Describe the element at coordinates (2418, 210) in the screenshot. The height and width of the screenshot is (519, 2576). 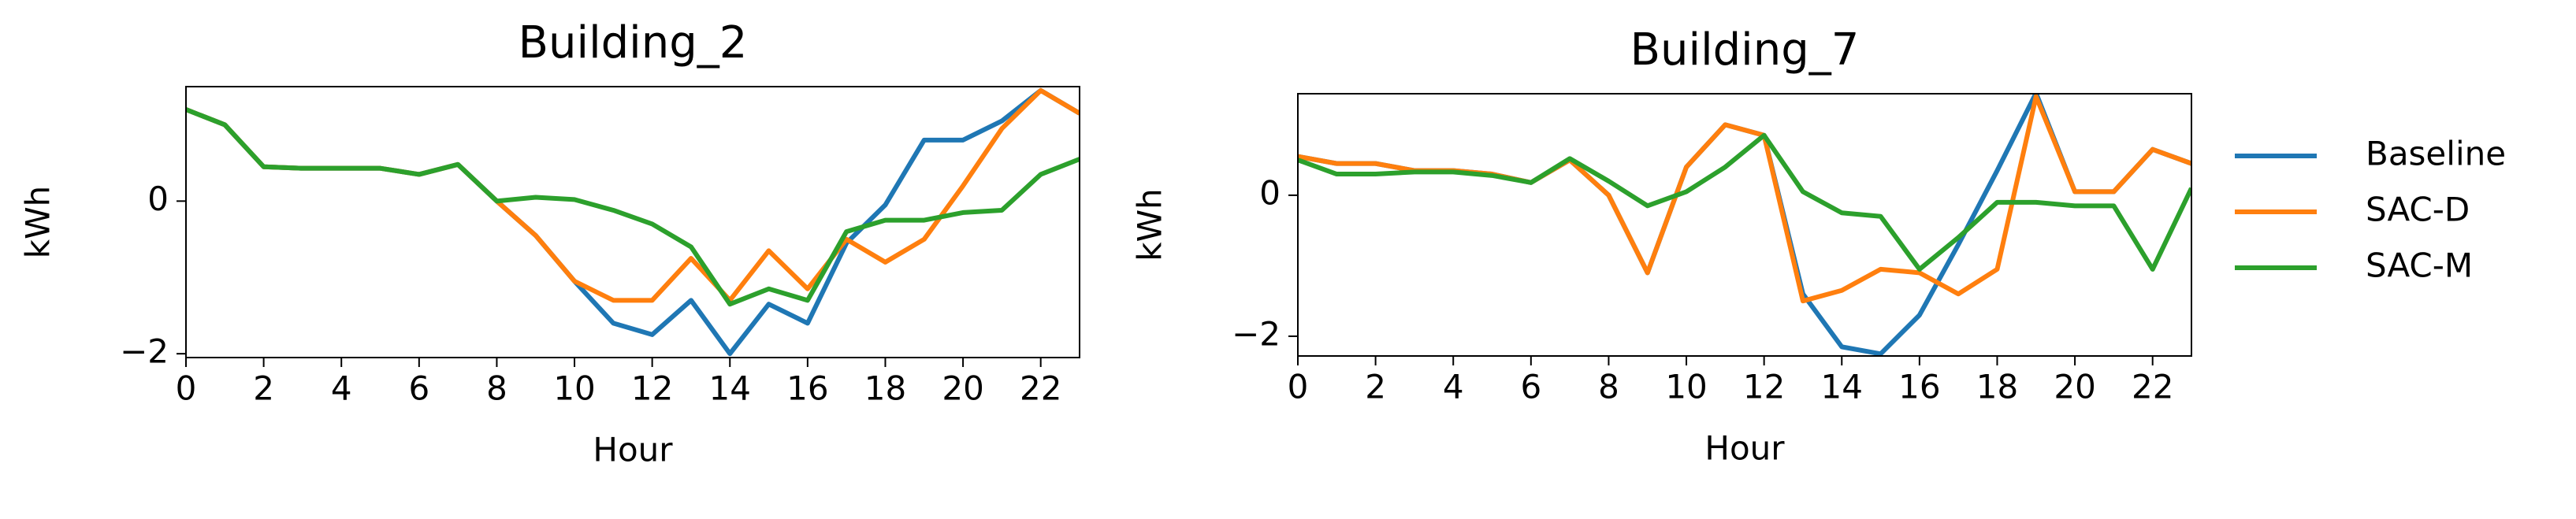
I see `legend-label: SAC-D` at that location.